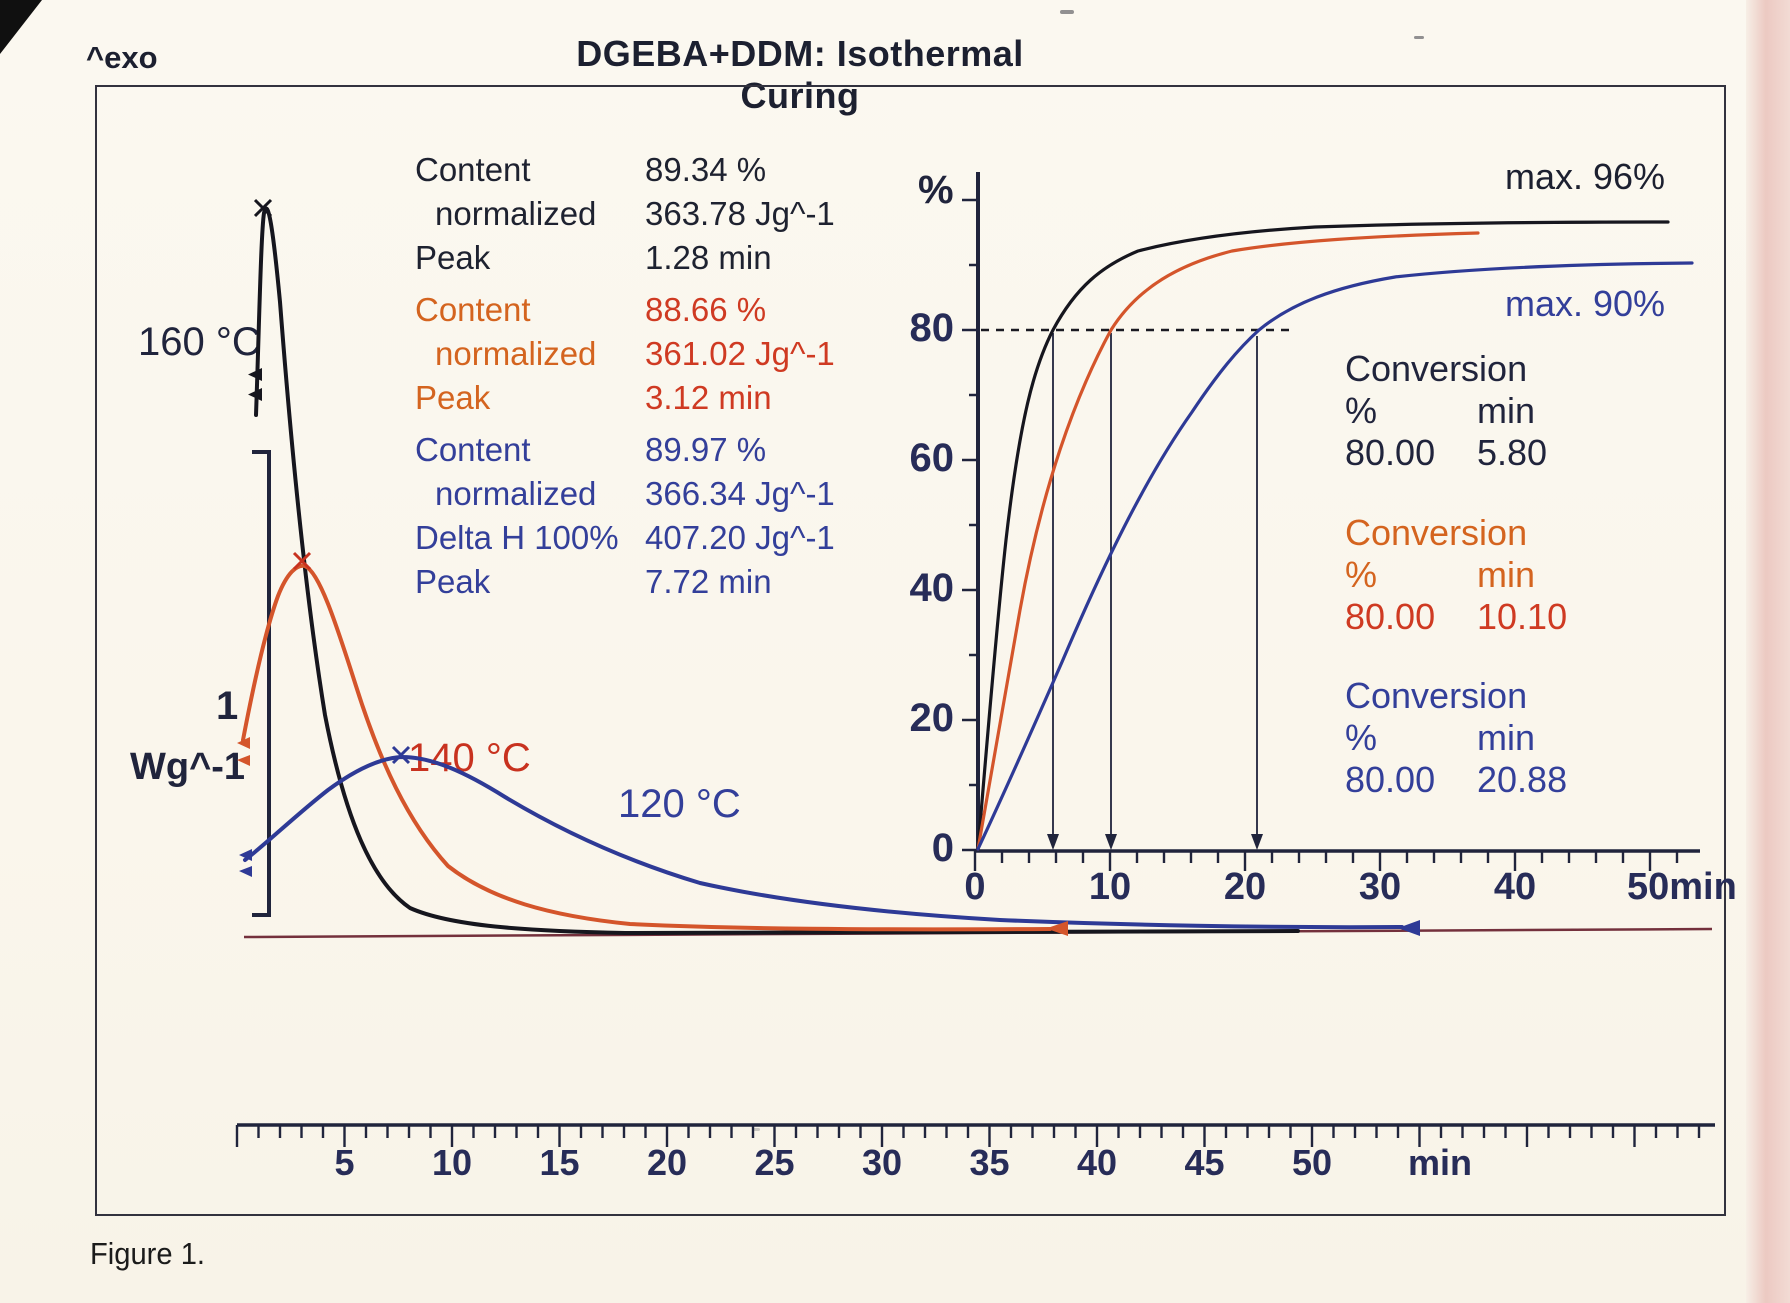 The image size is (1790, 1303). I want to click on result-row: normalized 363.78 Jg^-1, so click(625, 214).